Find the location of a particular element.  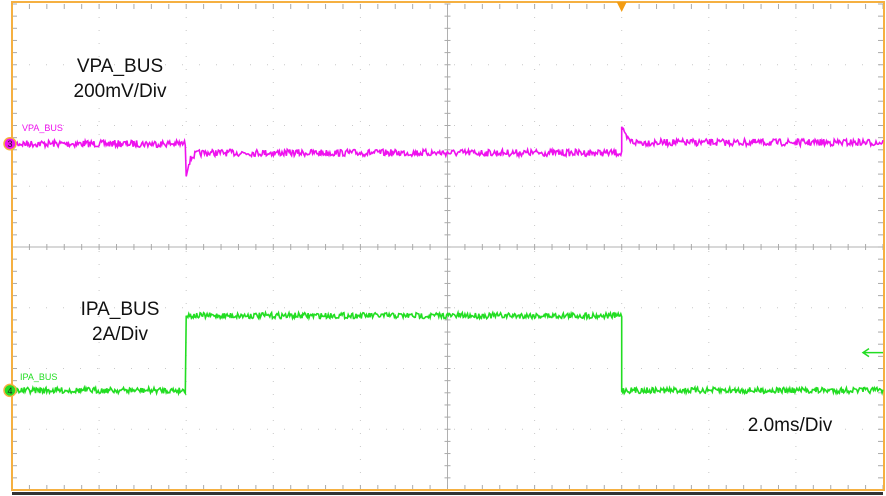

channel-number-4: 4 is located at coordinates (9, 391).